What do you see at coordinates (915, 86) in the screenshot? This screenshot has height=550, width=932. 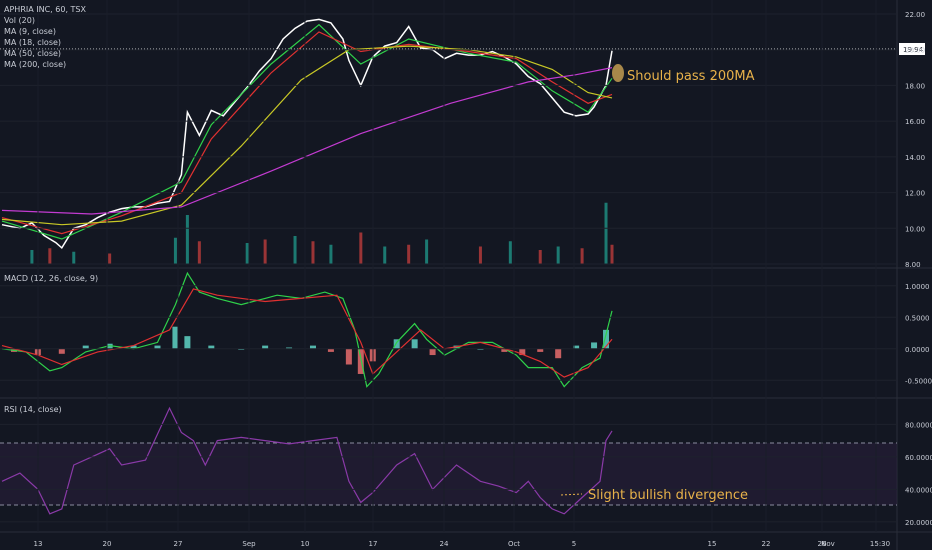 I see `price-y-tick: 18.00` at bounding box center [915, 86].